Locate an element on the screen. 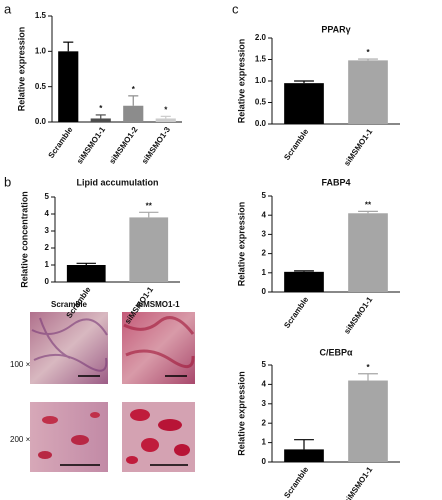 The width and height of the screenshot is (442, 500). micrograph-column: Scramble is located at coordinates (69, 304).